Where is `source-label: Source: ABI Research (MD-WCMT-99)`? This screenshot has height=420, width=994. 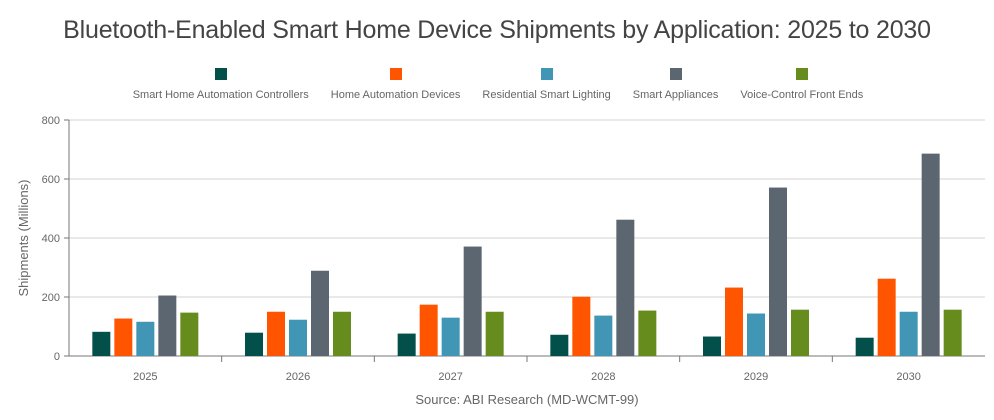
source-label: Source: ABI Research (MD-WCMT-99) is located at coordinates (526, 399).